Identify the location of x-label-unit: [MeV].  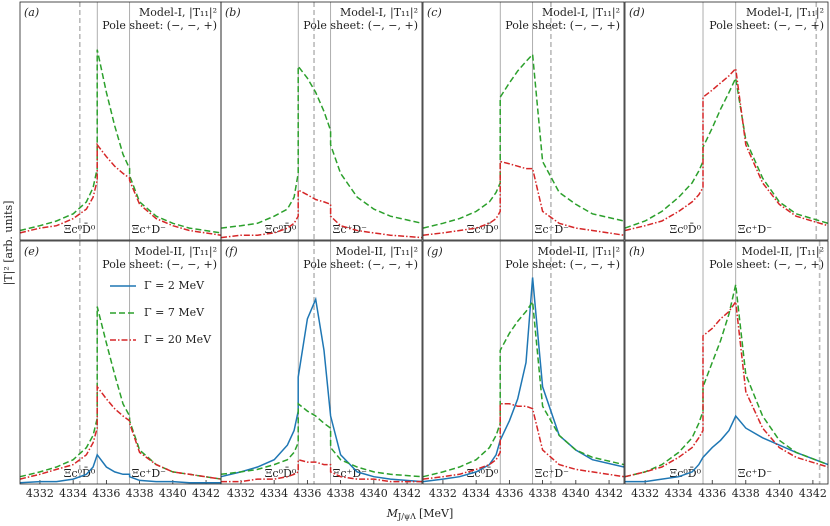
(436, 513).